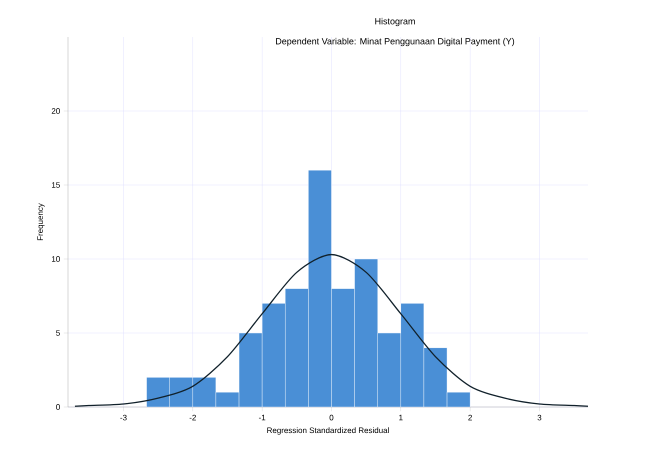 The height and width of the screenshot is (452, 664). What do you see at coordinates (395, 42) in the screenshot?
I see `chart-subtitle: Dependent Variable: Minat Penggunaan Digital Payment (Y)` at bounding box center [395, 42].